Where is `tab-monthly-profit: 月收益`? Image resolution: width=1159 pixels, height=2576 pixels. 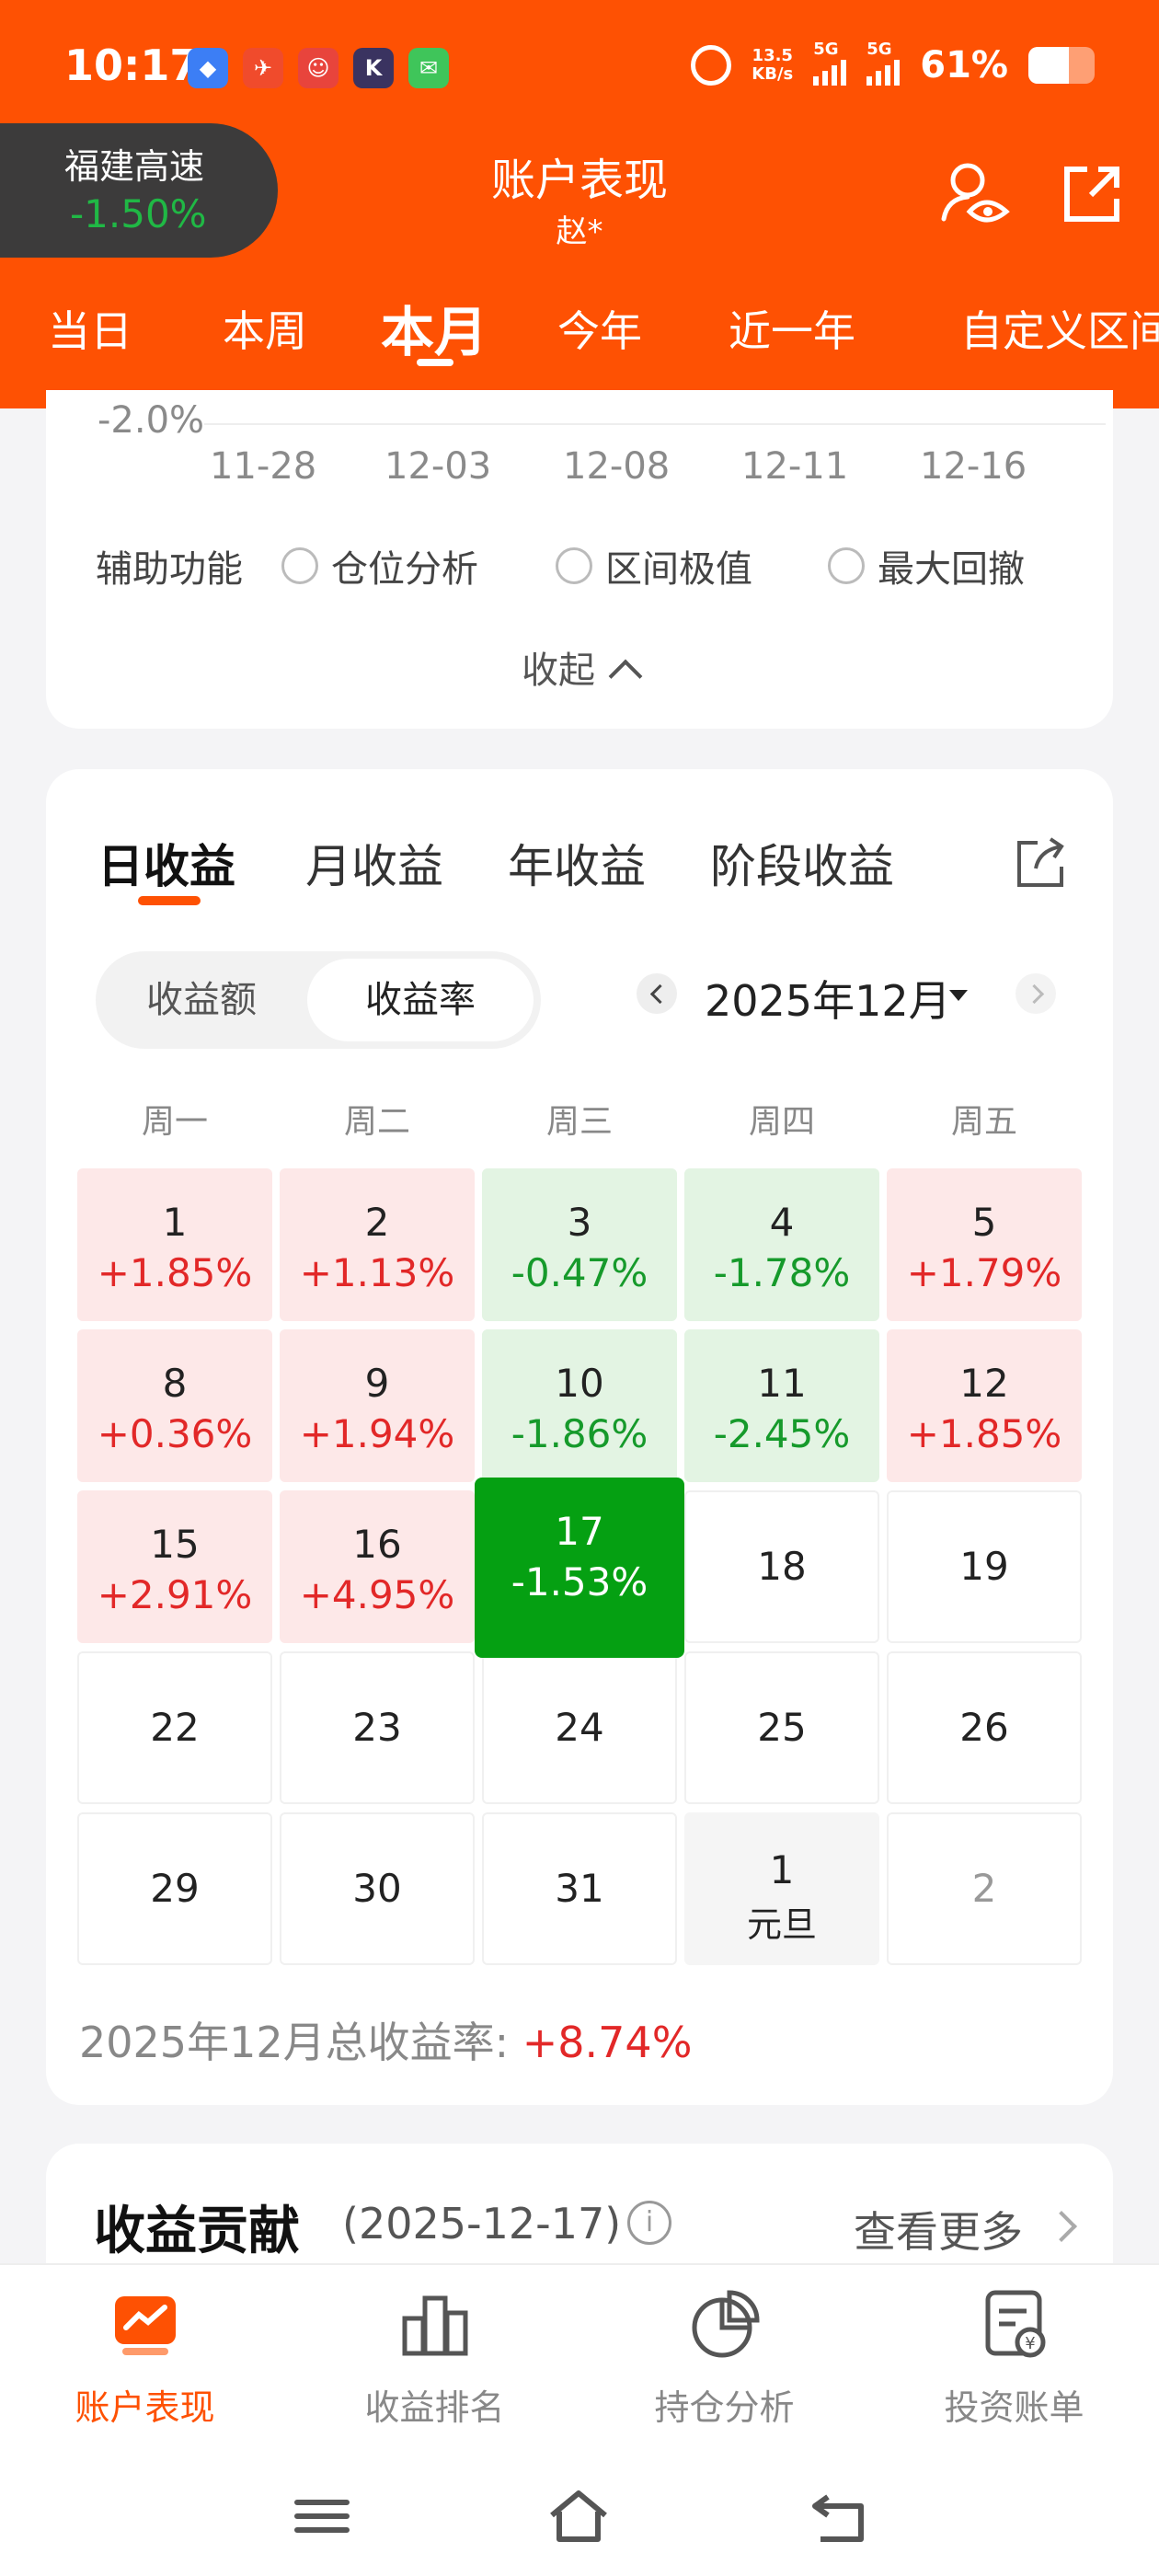 tab-monthly-profit: 月收益 is located at coordinates (374, 866).